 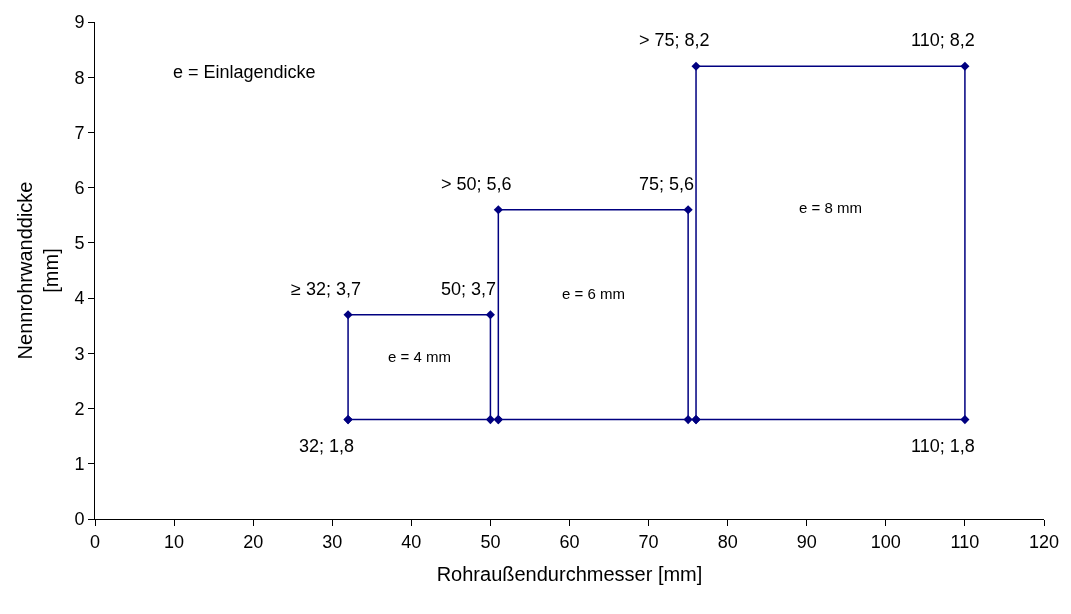 What do you see at coordinates (943, 40) in the screenshot?
I see `annotation: 110; 8,2` at bounding box center [943, 40].